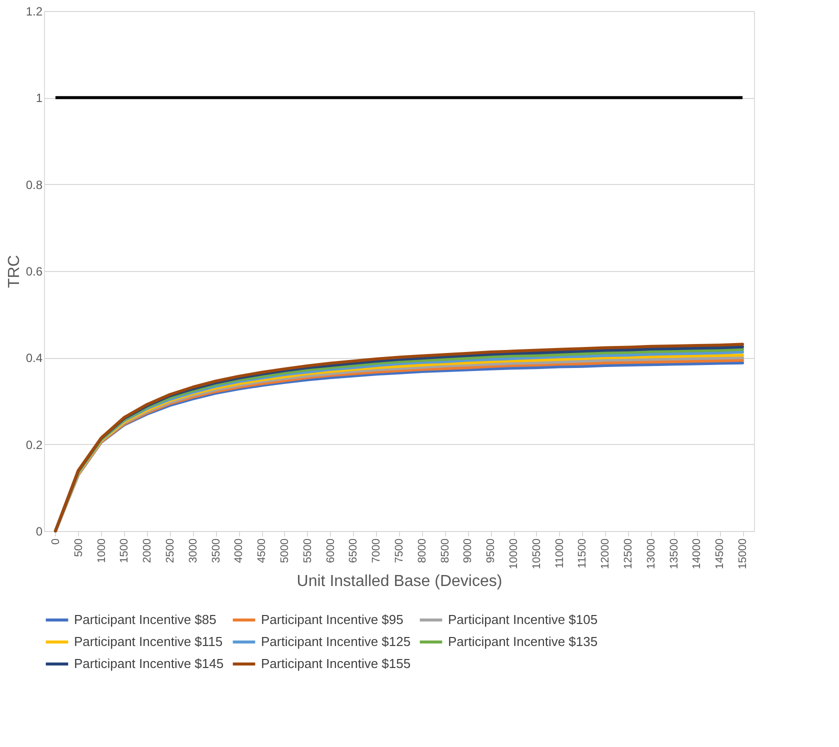  Describe the element at coordinates (124, 550) in the screenshot. I see `x-tick-label: 1500` at that location.